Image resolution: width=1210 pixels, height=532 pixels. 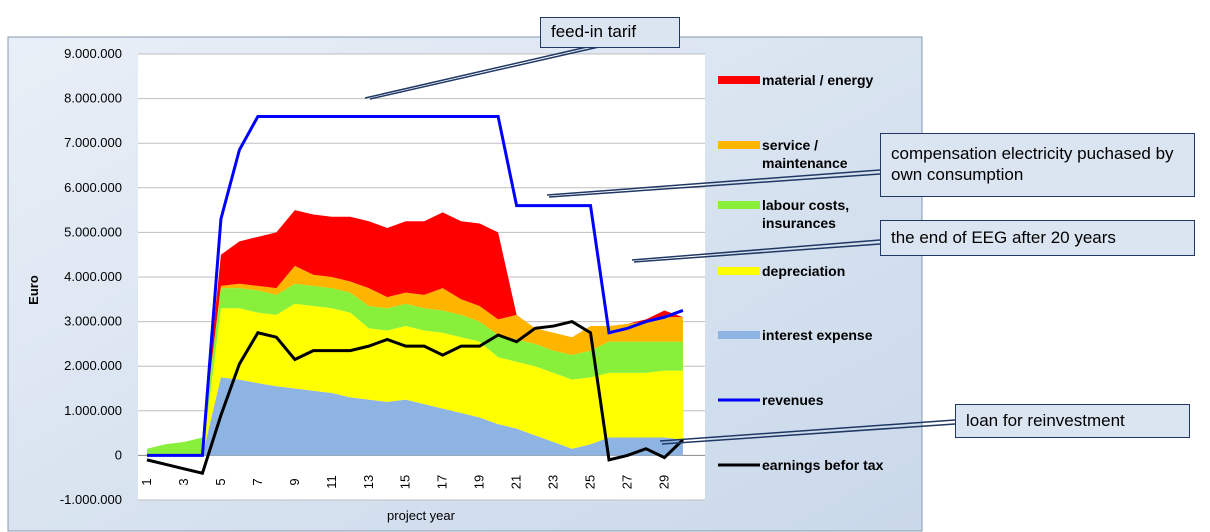 What do you see at coordinates (93, 276) in the screenshot?
I see `y-tick-label: 4.000.000` at bounding box center [93, 276].